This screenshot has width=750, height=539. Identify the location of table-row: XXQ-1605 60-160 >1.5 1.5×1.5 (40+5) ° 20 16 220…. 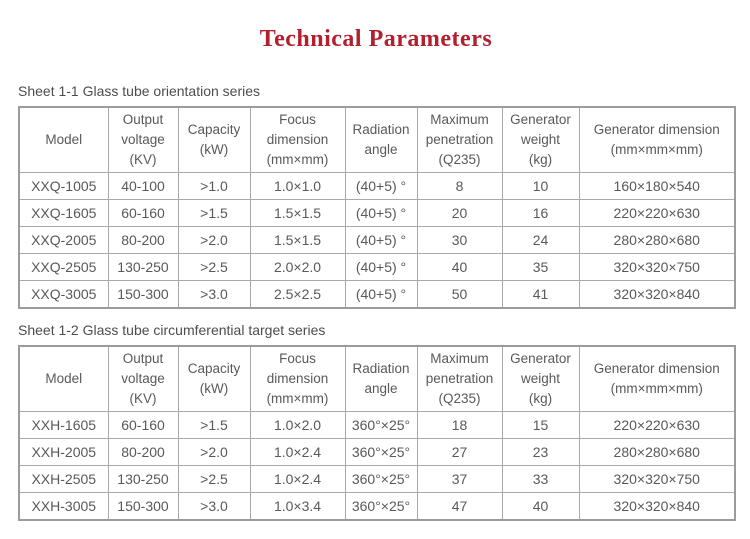
(377, 213).